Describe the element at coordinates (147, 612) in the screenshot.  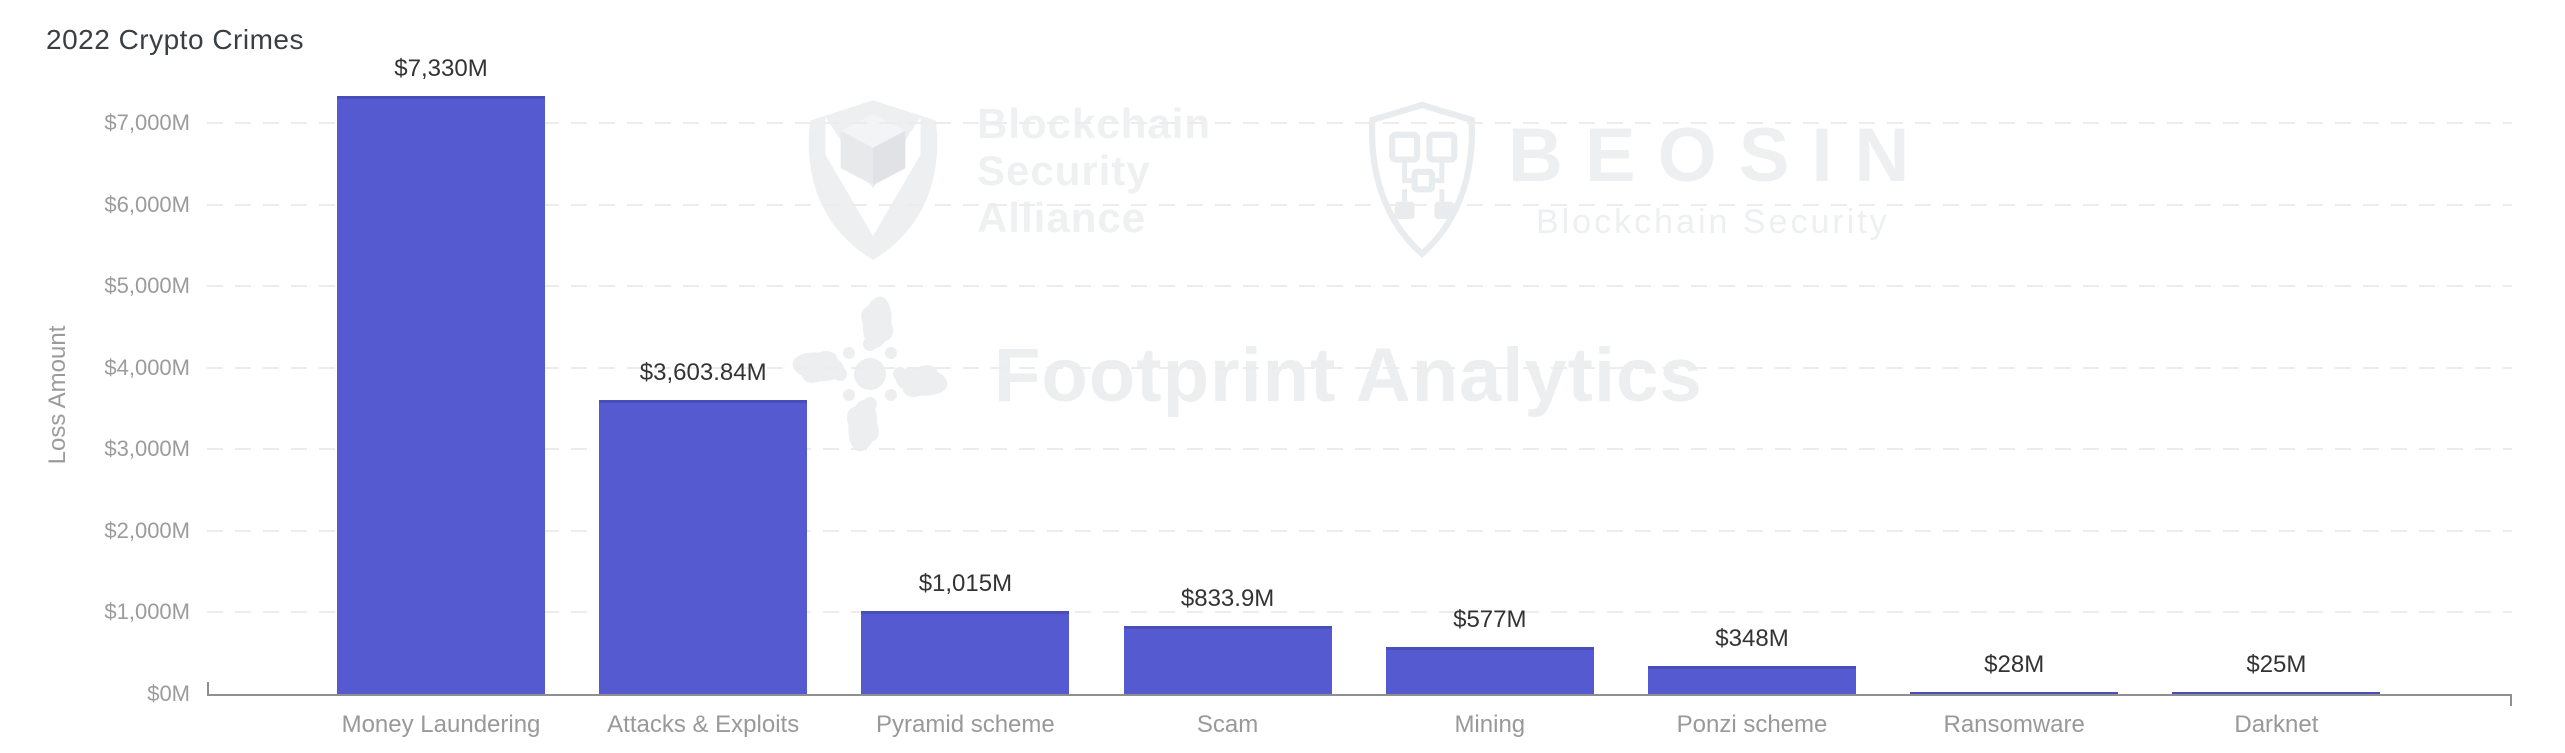
I see `y-tick-label: $1,000M` at that location.